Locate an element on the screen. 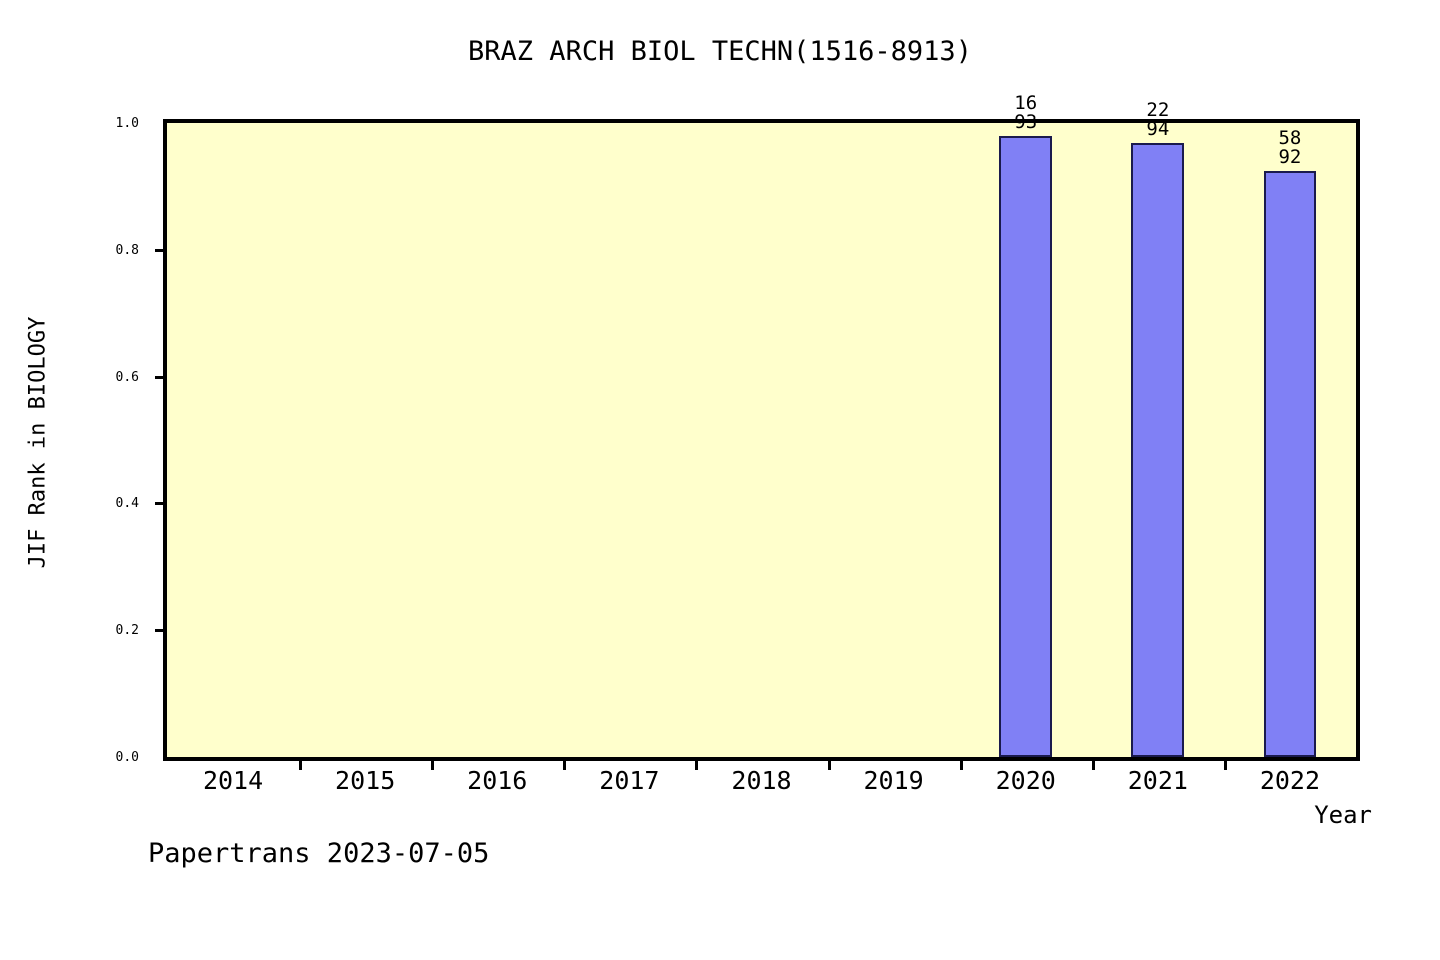 The width and height of the screenshot is (1440, 960). x-tick-label-2021: 2021 is located at coordinates (1157, 780).